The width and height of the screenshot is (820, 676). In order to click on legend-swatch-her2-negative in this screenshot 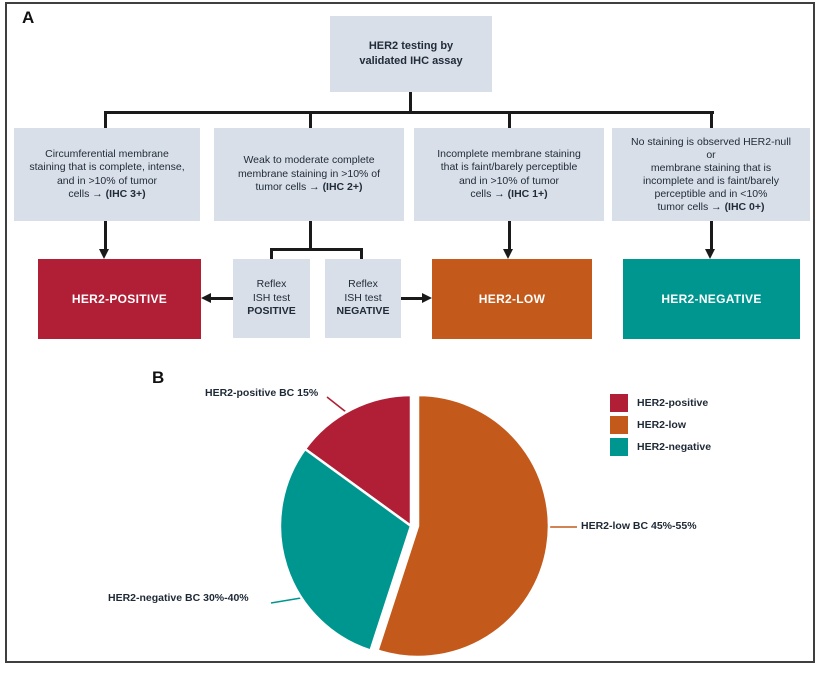, I will do `click(619, 447)`.